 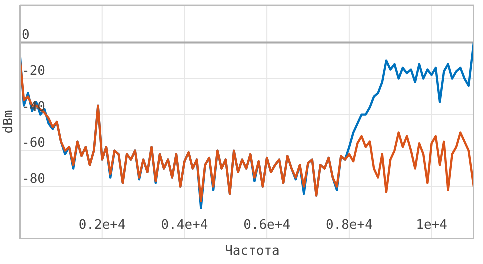 What do you see at coordinates (102, 225) in the screenshot?
I see `x-tick-label: 0.2e+4` at bounding box center [102, 225].